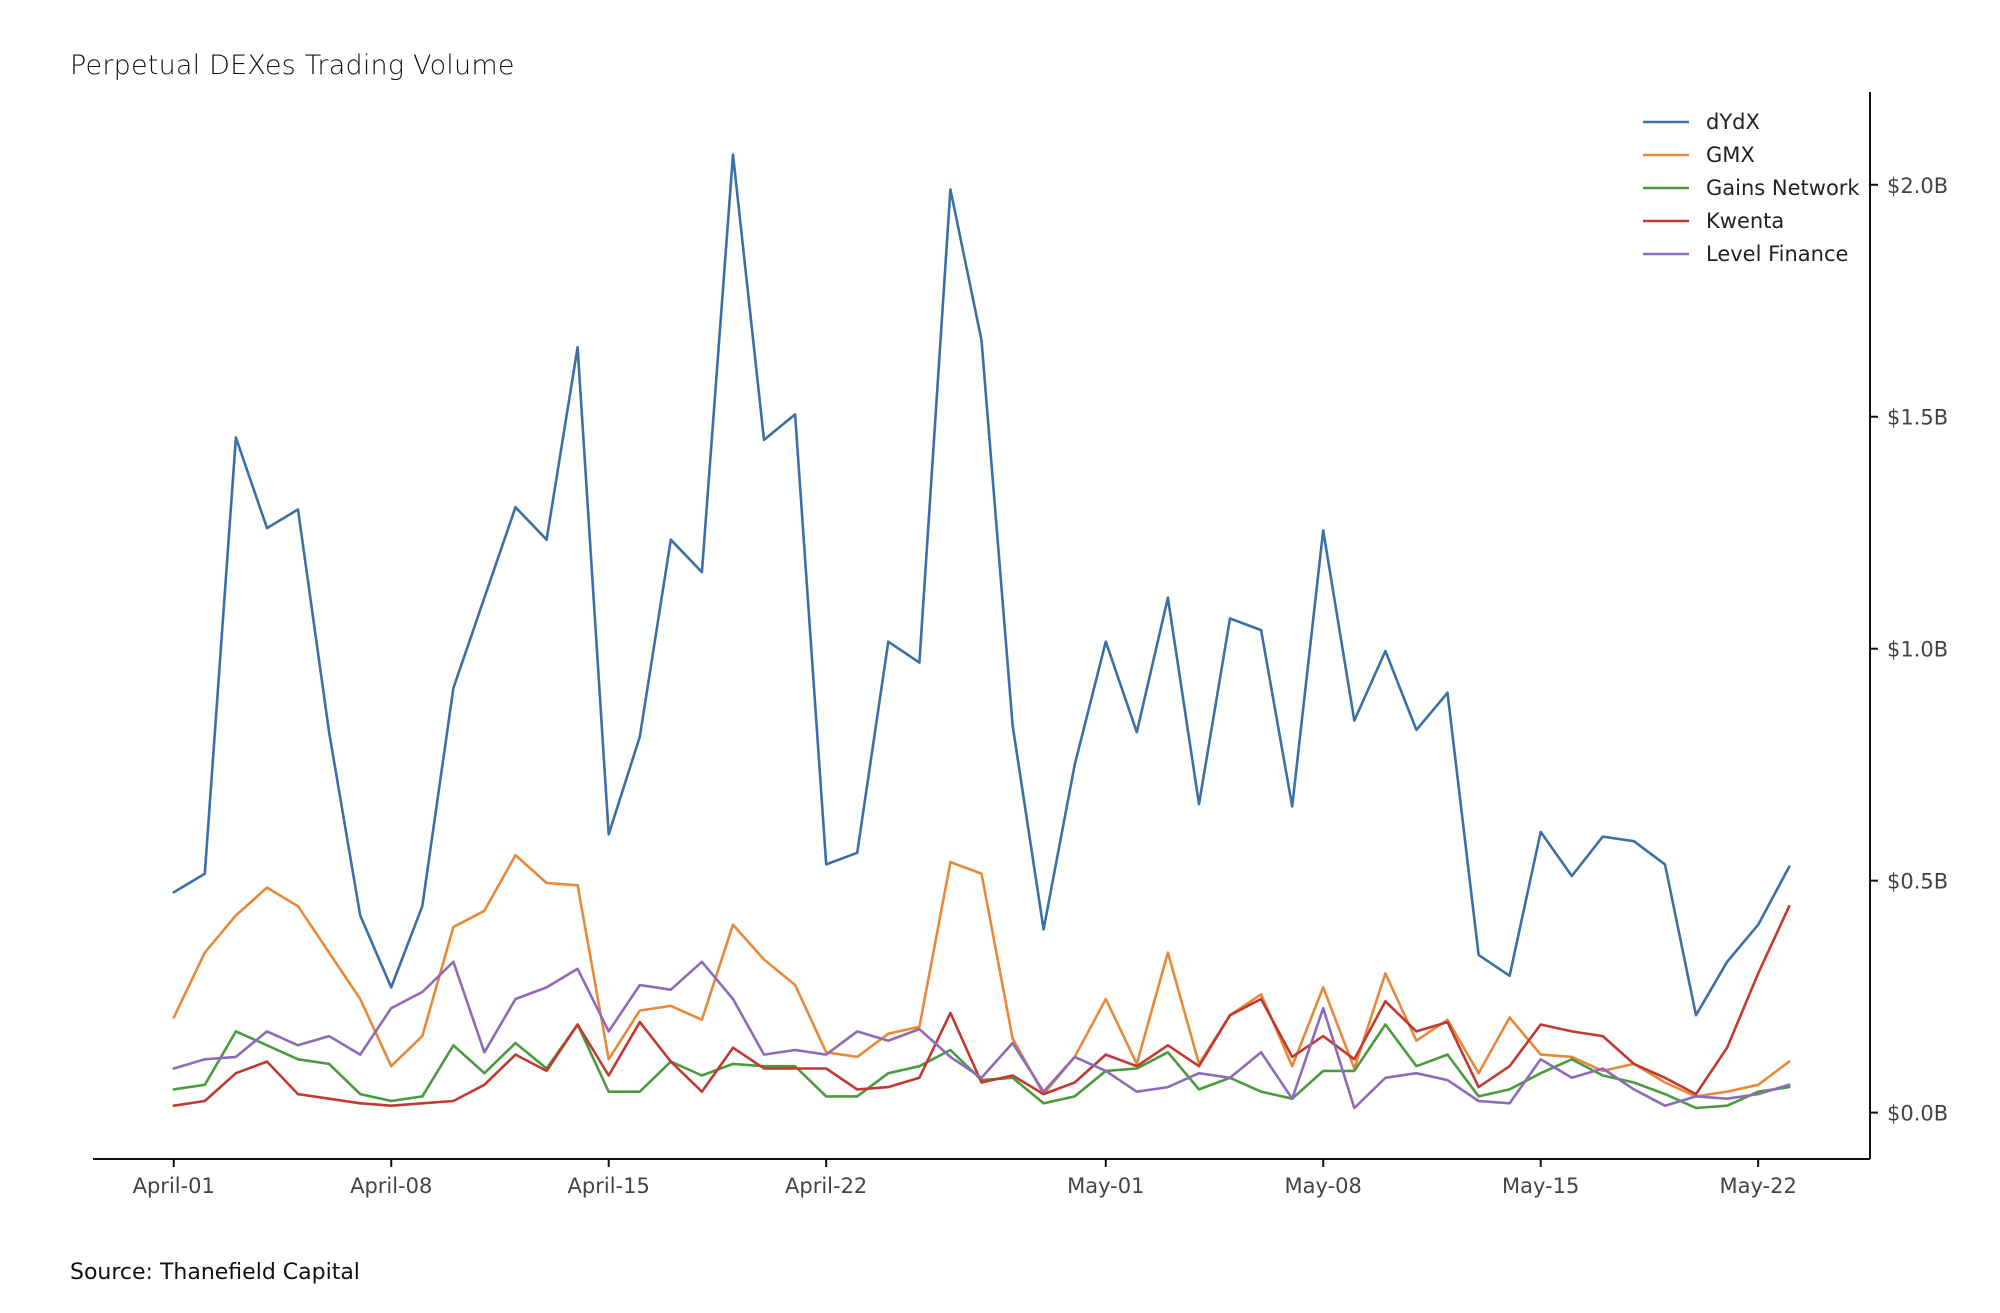  What do you see at coordinates (1777, 254) in the screenshot?
I see `legend-label-level-finance: Level Finance` at bounding box center [1777, 254].